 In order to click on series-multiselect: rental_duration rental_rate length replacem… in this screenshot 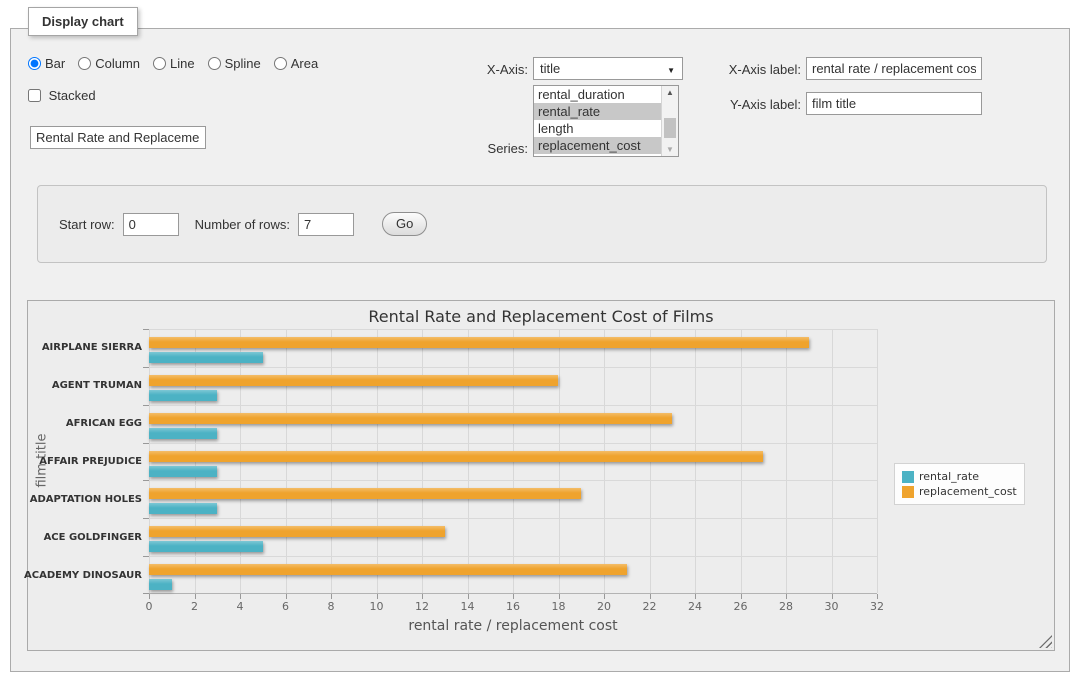, I will do `click(606, 121)`.